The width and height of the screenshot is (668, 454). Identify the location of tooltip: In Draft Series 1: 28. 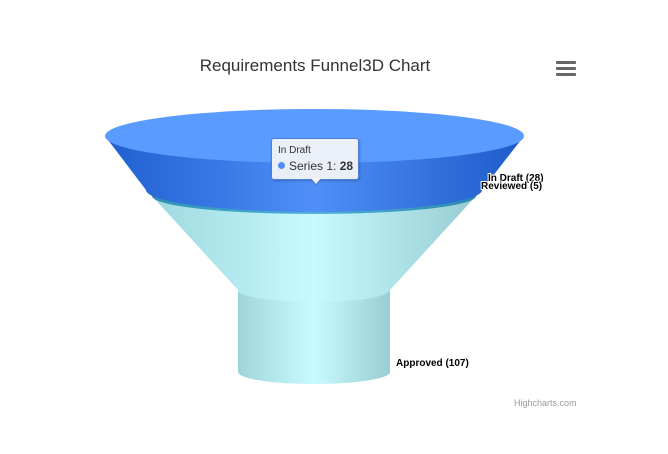
(315, 162).